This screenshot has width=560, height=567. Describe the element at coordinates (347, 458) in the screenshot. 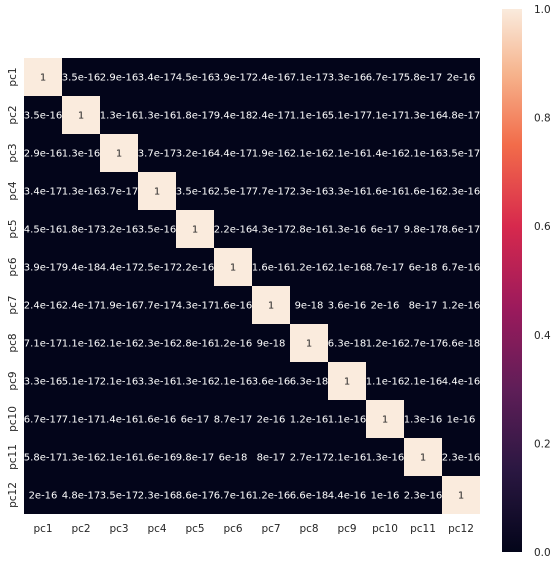

I see `cell-annotation-pc11-pc9: 2.1e-16` at that location.